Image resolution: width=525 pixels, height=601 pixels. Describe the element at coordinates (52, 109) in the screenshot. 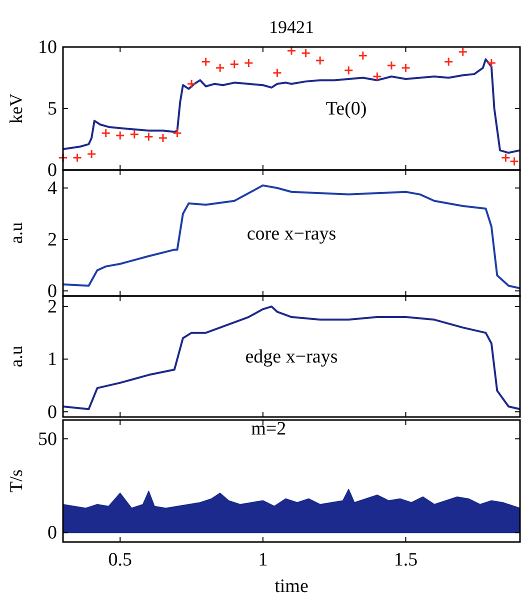

I see `y-tick-label: 5` at that location.